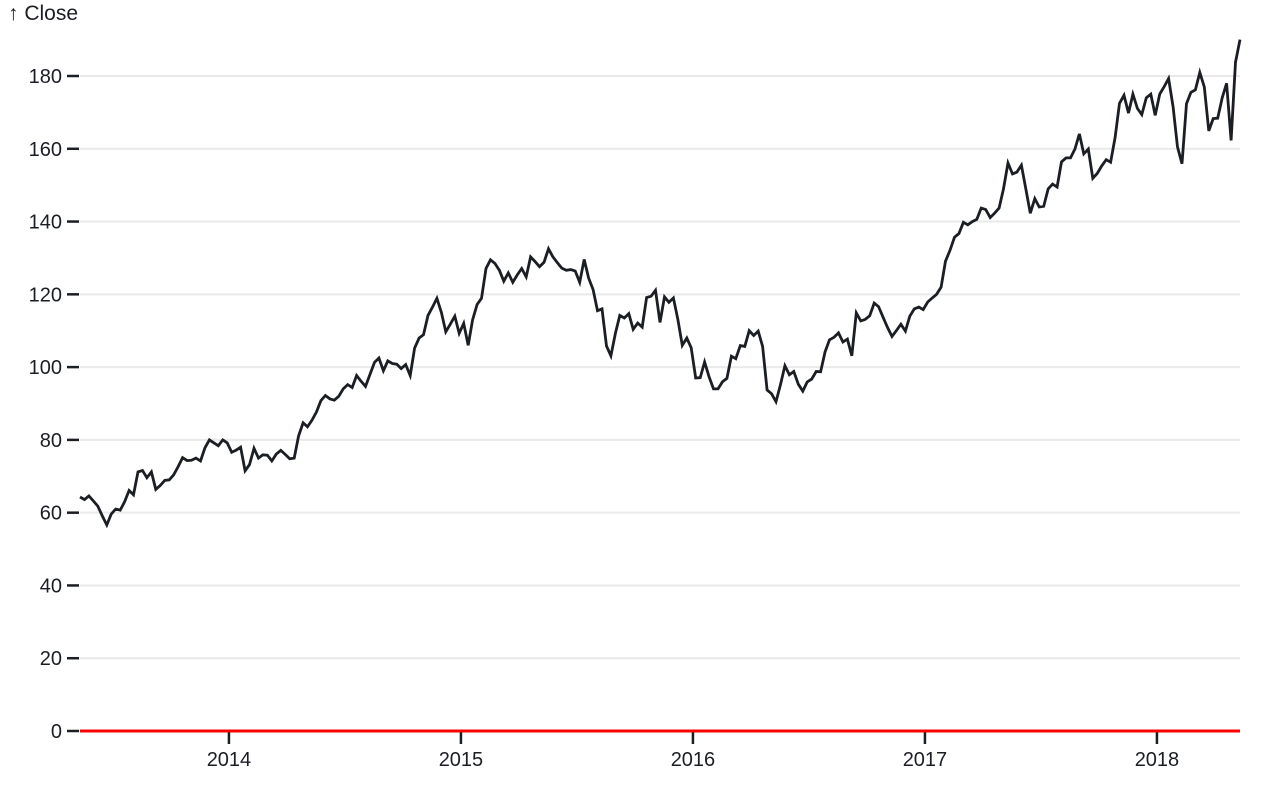  What do you see at coordinates (45, 295) in the screenshot?
I see `y-tick-label: 120` at bounding box center [45, 295].